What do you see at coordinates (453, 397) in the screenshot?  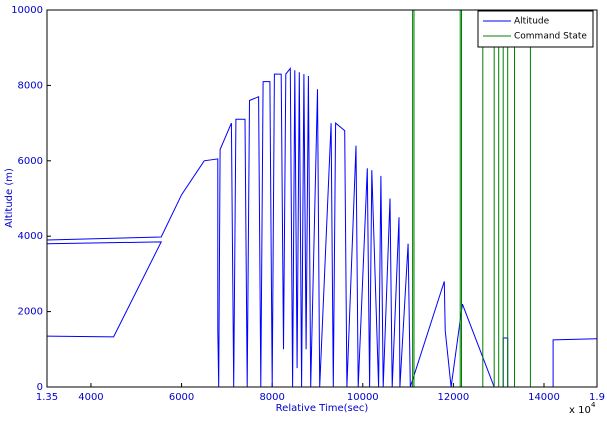 I see `x-tick-label: 12000` at bounding box center [453, 397].